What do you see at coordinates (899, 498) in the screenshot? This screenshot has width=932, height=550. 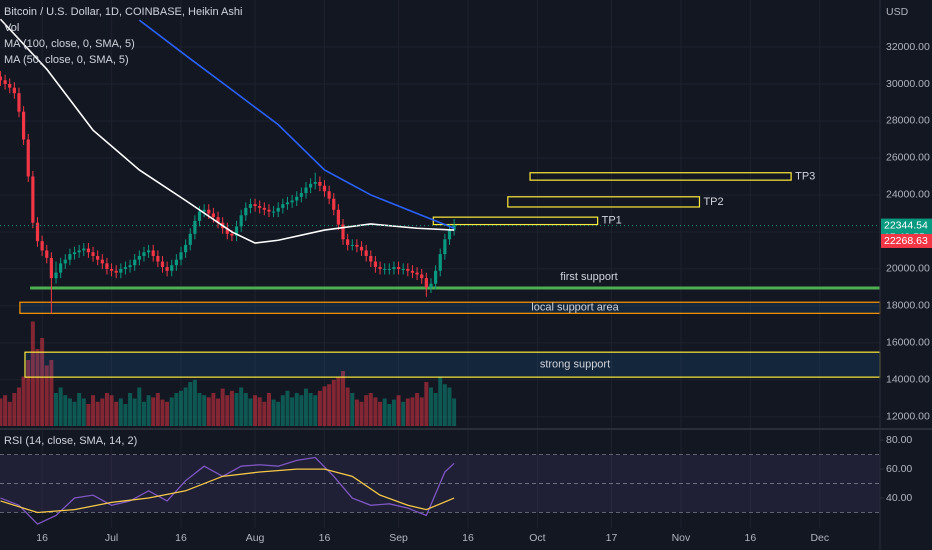 I see `y-tick-label: 40.00` at bounding box center [899, 498].